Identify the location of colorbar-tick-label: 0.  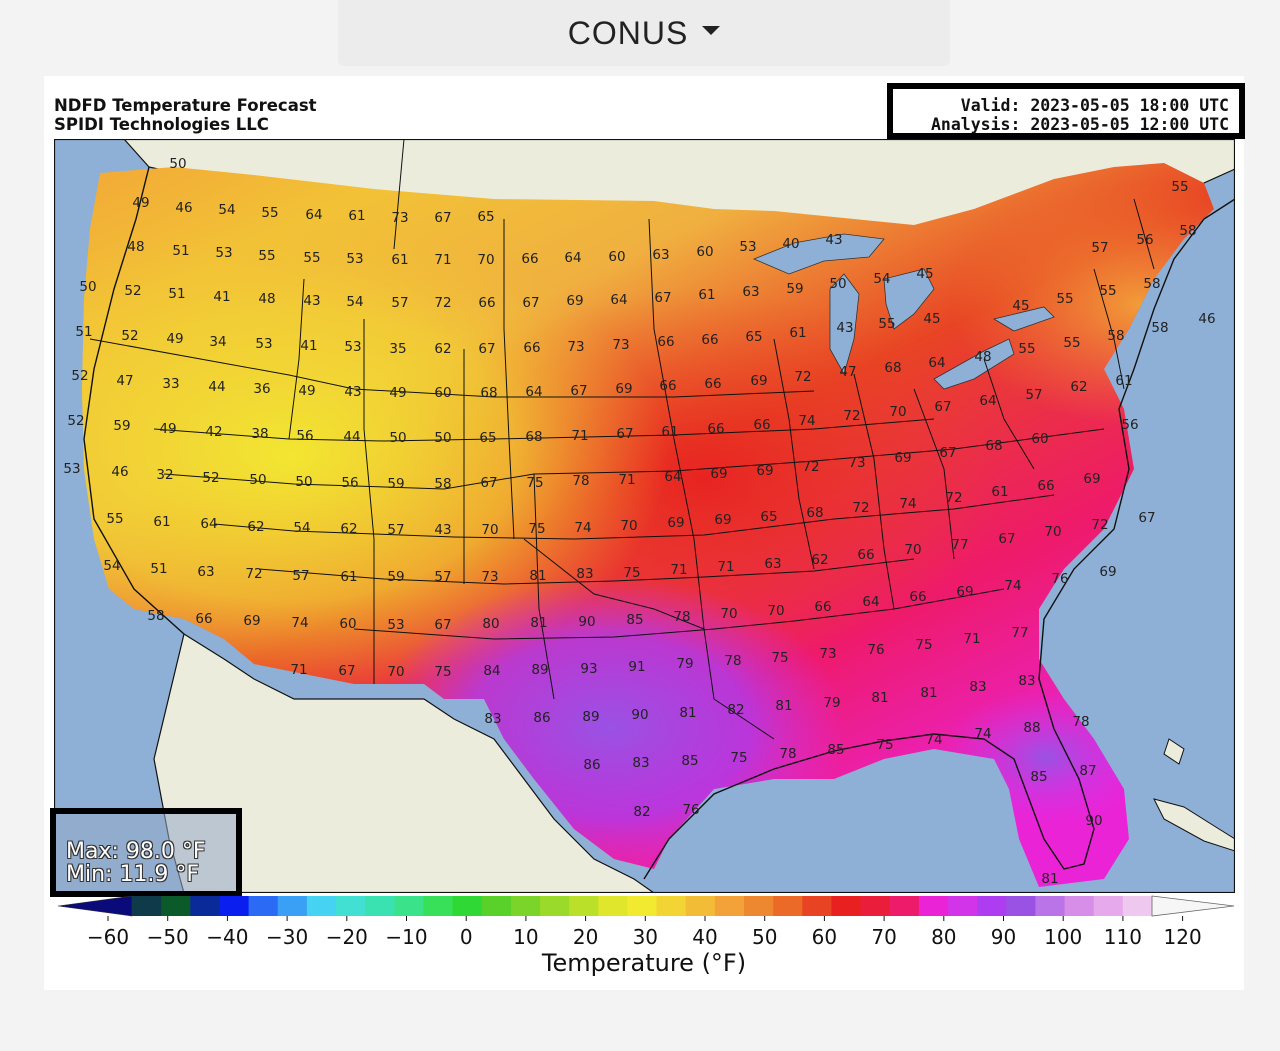
(466, 937).